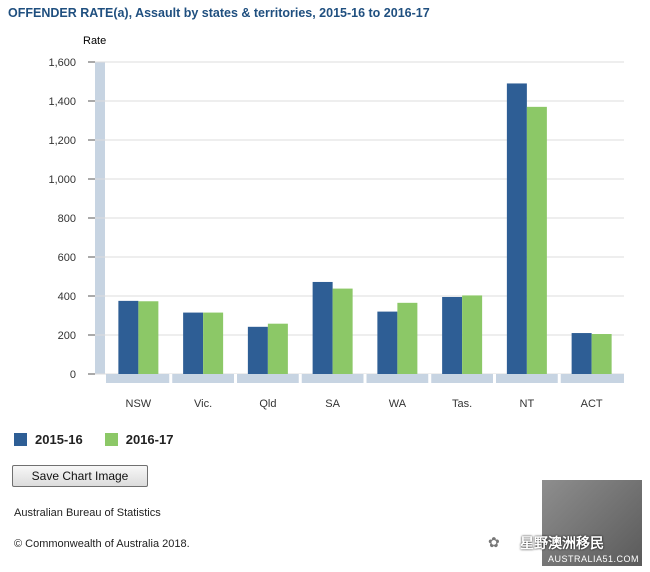  I want to click on bar-2016-17-WA, so click(407, 338).